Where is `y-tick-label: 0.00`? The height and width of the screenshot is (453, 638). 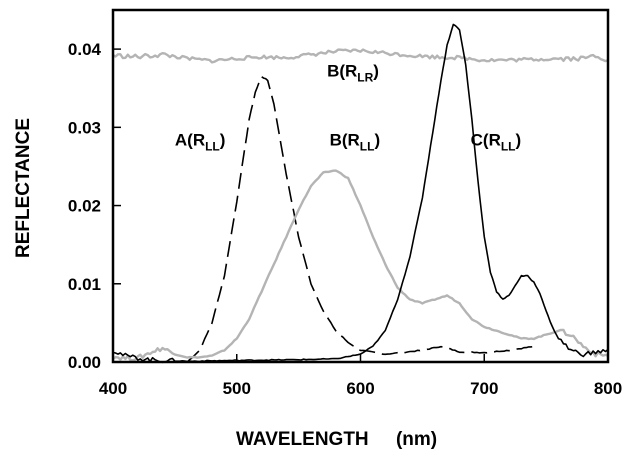
y-tick-label: 0.00 is located at coordinates (84, 362).